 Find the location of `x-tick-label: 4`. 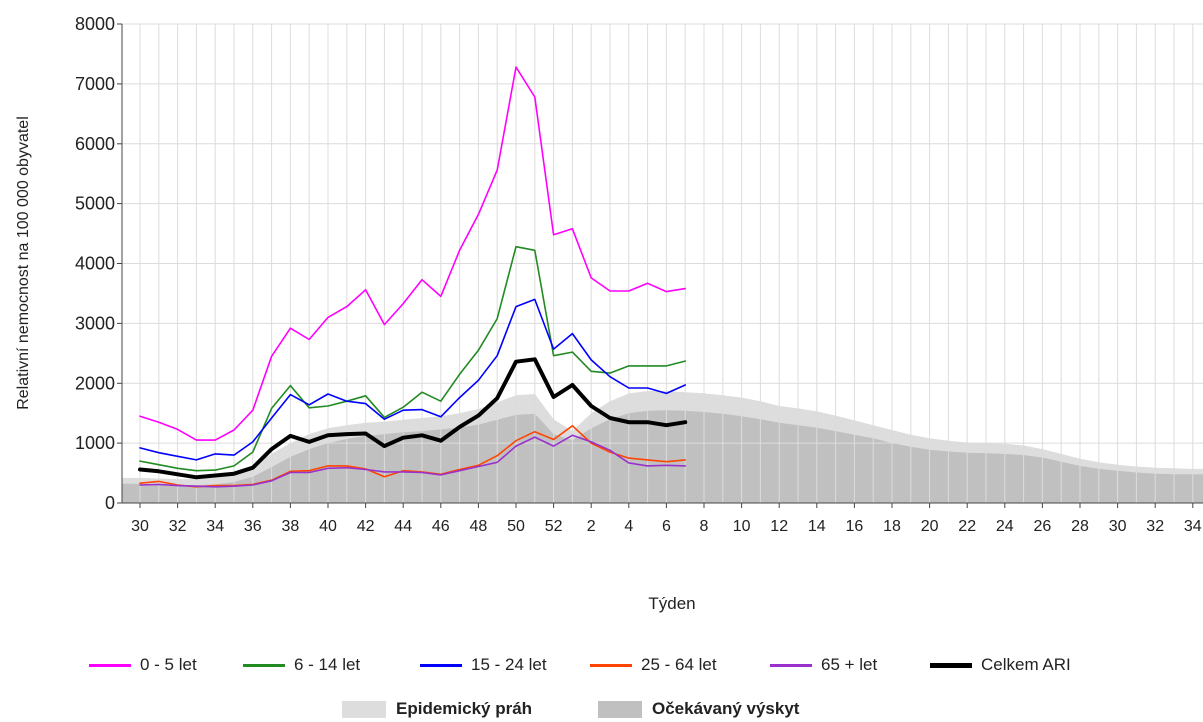

x-tick-label: 4 is located at coordinates (628, 526).